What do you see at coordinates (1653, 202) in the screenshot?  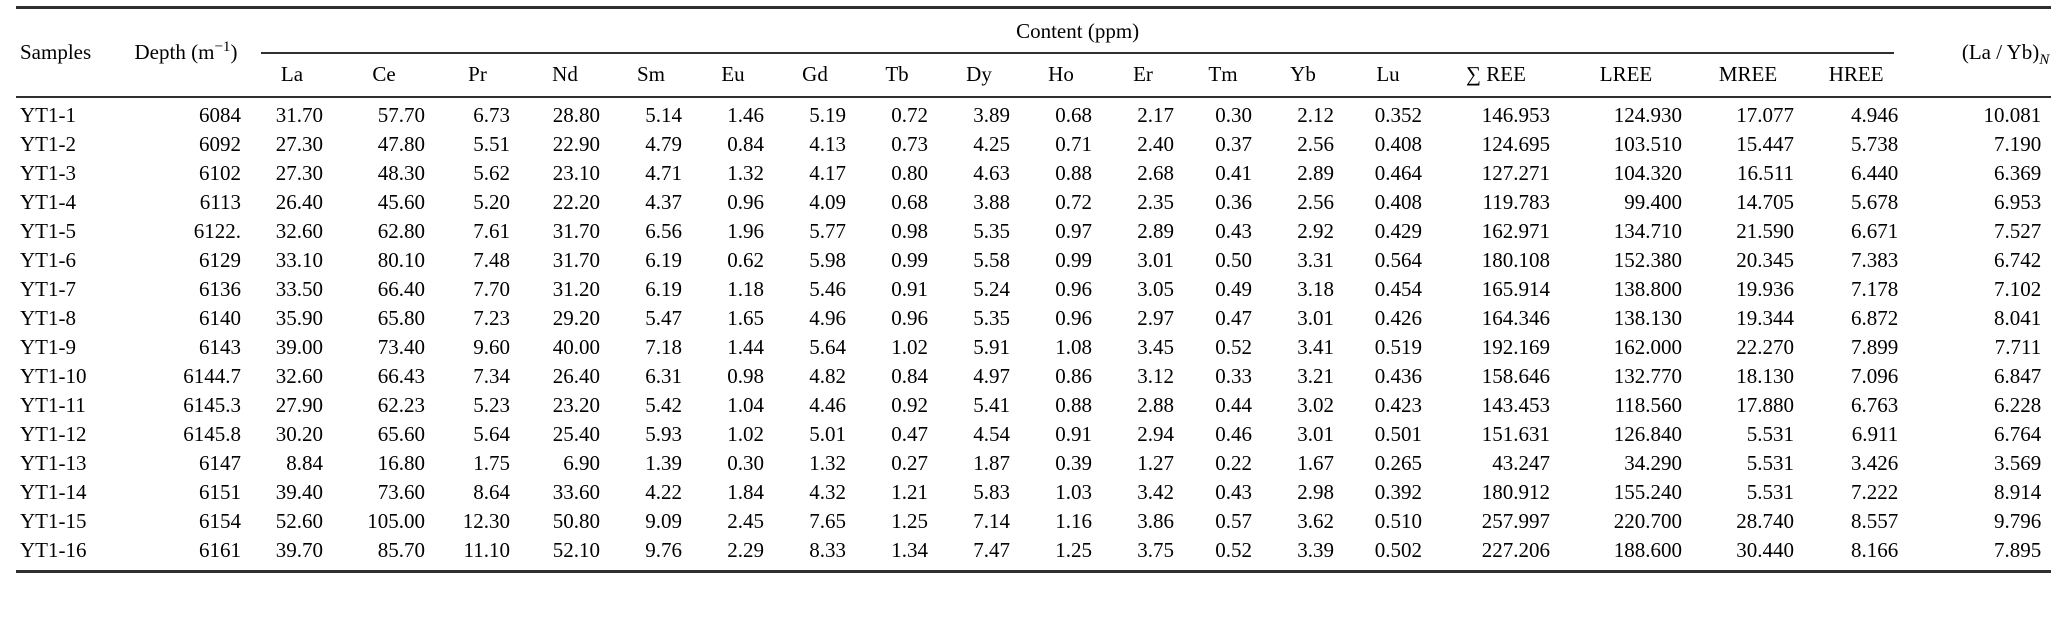 I see `cell-lree: 99.400` at bounding box center [1653, 202].